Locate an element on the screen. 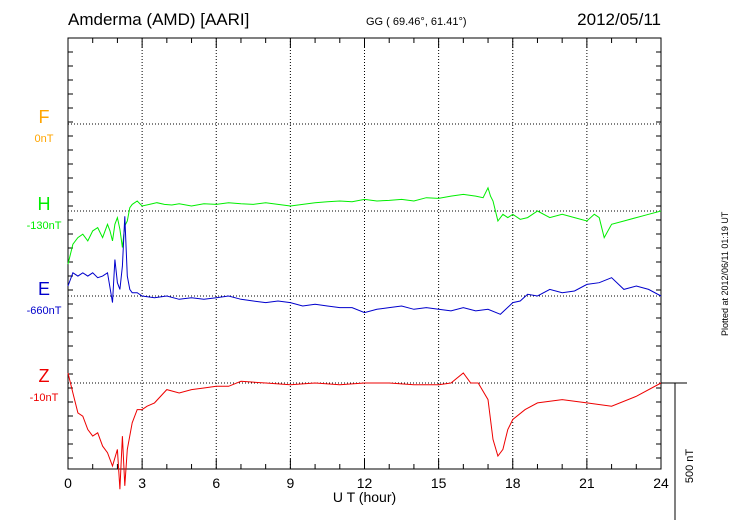 This screenshot has width=730, height=520. station-title: Amderma (AMD) [AARI] is located at coordinates (159, 19).